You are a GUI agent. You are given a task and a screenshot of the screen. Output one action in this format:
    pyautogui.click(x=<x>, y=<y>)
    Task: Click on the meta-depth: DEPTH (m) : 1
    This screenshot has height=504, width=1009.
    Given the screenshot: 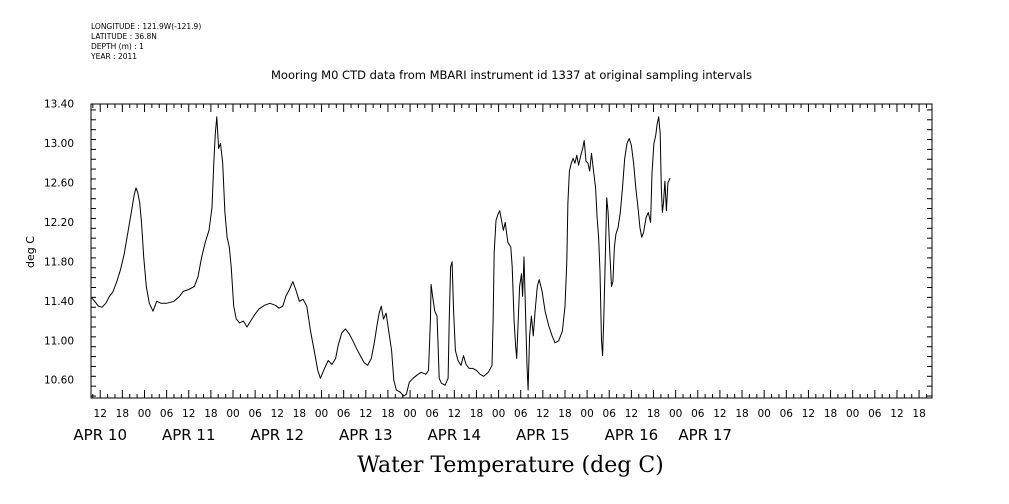 What is the action you would take?
    pyautogui.click(x=117, y=46)
    